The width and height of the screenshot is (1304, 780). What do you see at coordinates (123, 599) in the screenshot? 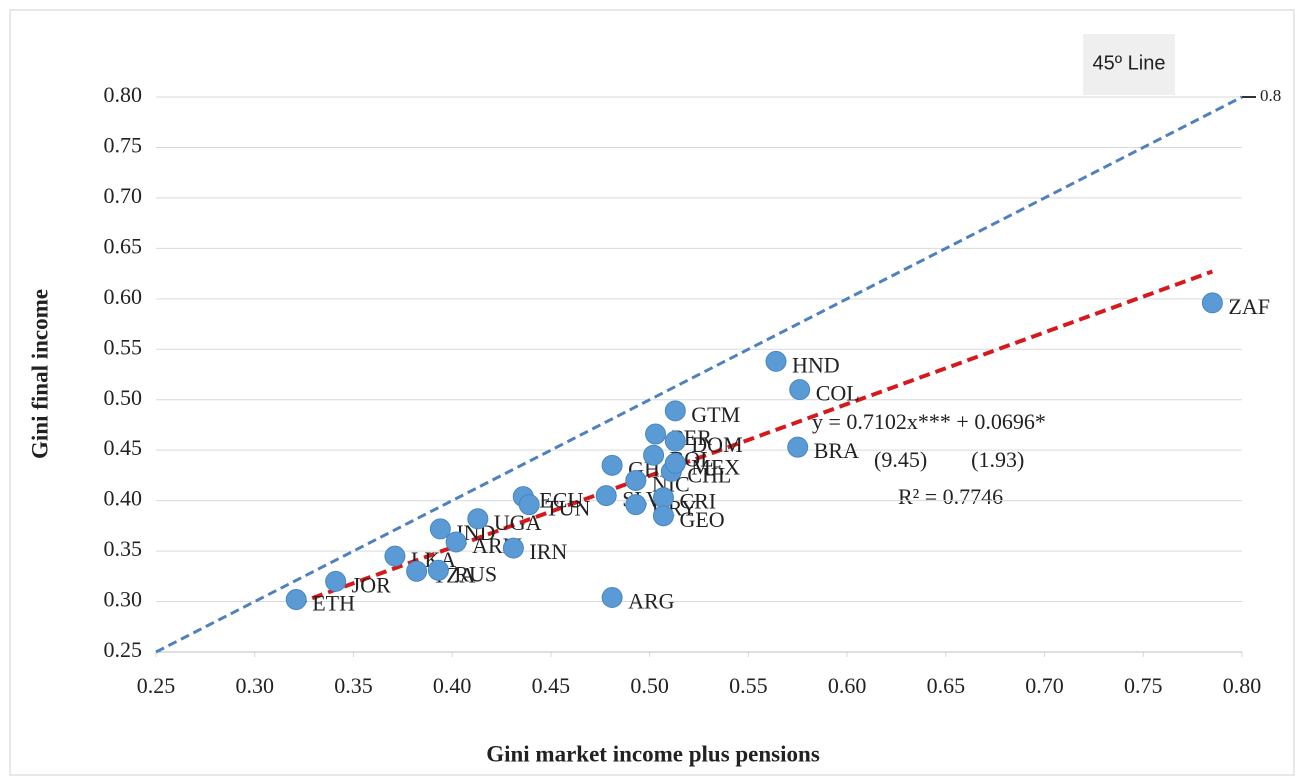
I see `y-tick-label: 0.30` at bounding box center [123, 599].